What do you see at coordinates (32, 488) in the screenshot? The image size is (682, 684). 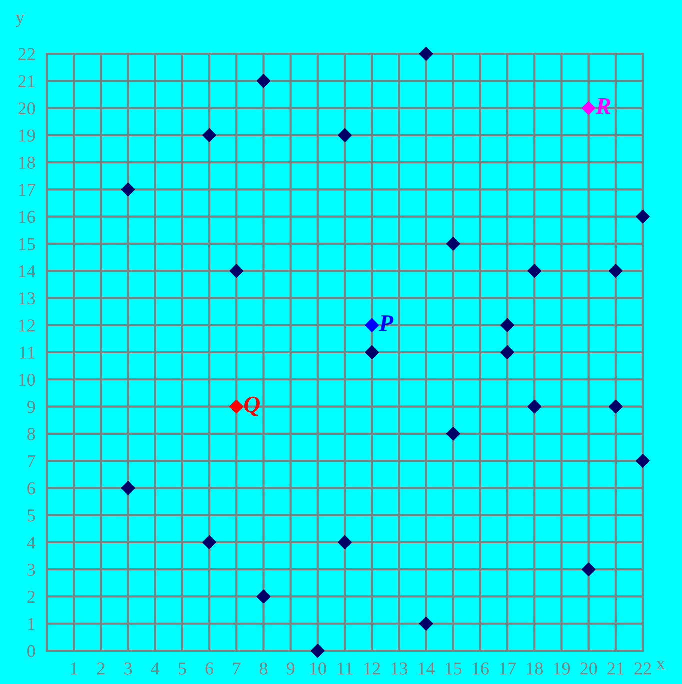 I see `y-tick-label: 6` at bounding box center [32, 488].